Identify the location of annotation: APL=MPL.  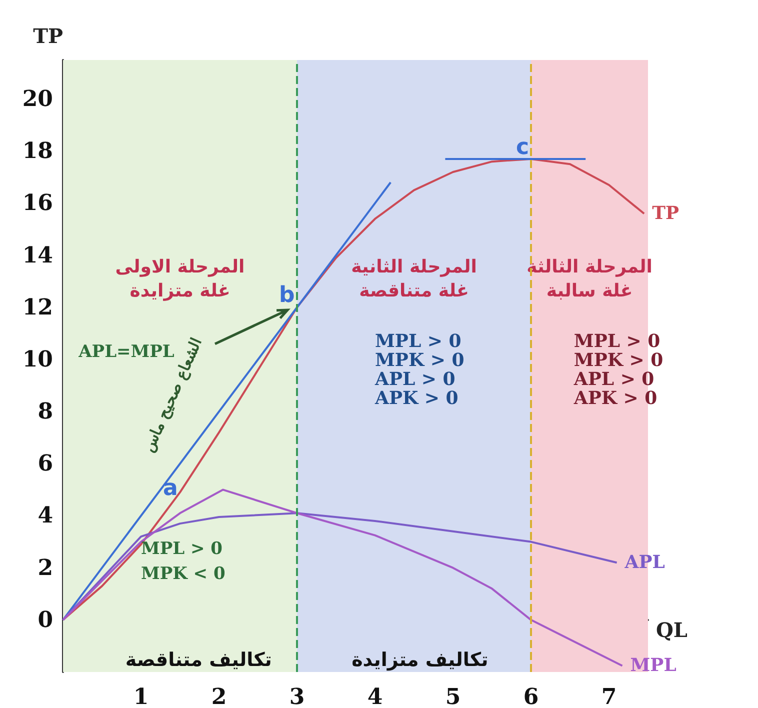
(126, 352).